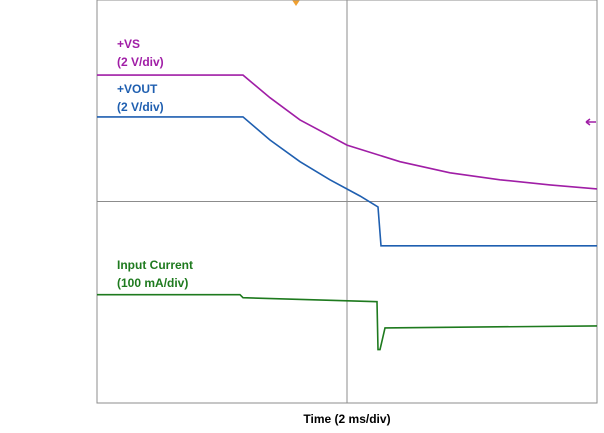 Image resolution: width=604 pixels, height=433 pixels. I want to click on trace-label: (100 mA/div), so click(152, 283).